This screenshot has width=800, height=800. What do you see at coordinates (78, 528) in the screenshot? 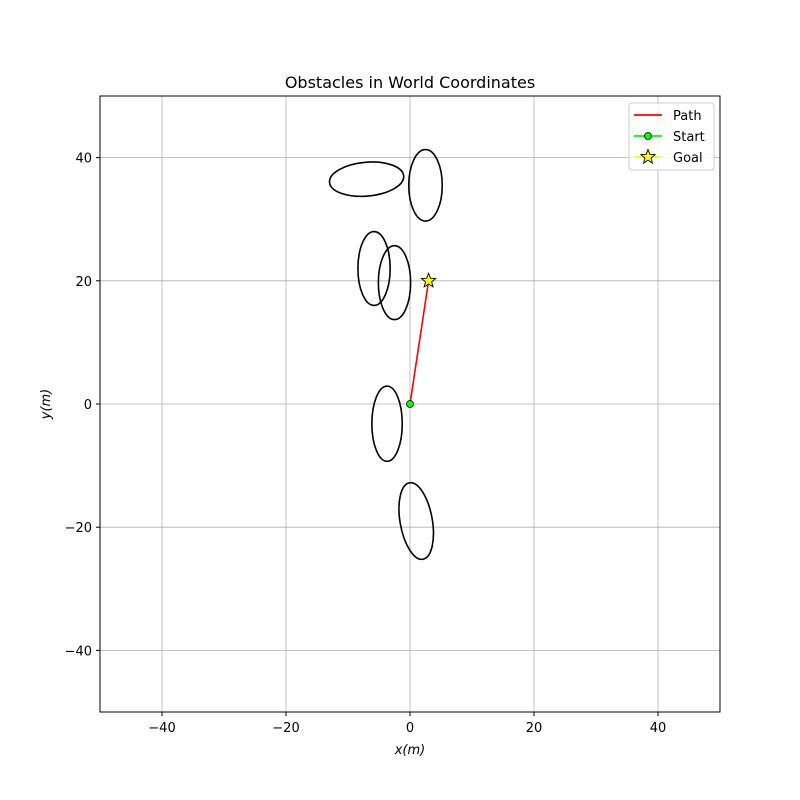
I see `y-tick-label: −20` at bounding box center [78, 528].